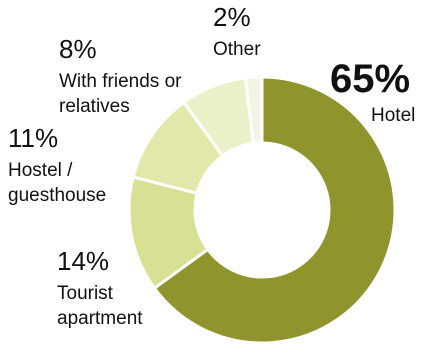  I want to click on category-label-other: Other, so click(237, 49).